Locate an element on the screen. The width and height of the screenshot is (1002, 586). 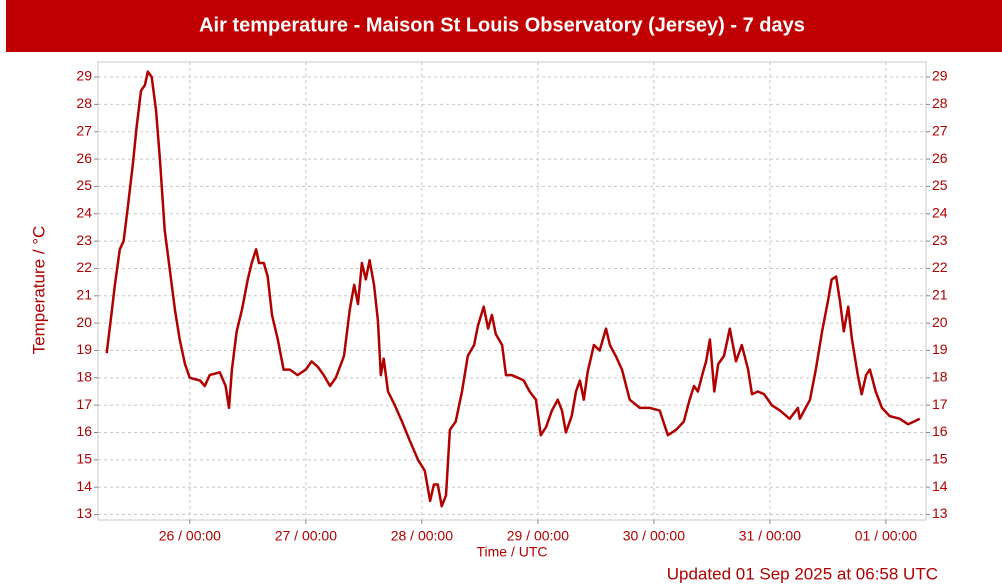
x-tick-label: 31 / 00:00 is located at coordinates (770, 536).